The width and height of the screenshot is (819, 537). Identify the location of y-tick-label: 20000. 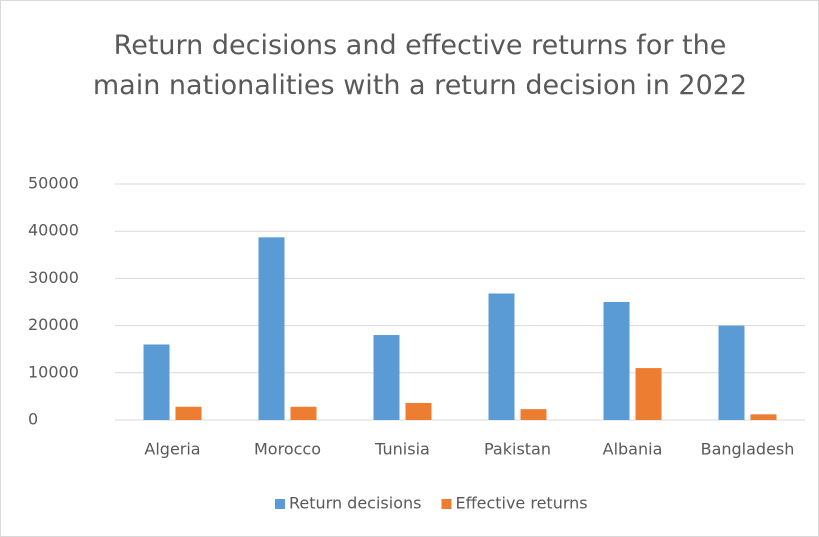
(53, 324).